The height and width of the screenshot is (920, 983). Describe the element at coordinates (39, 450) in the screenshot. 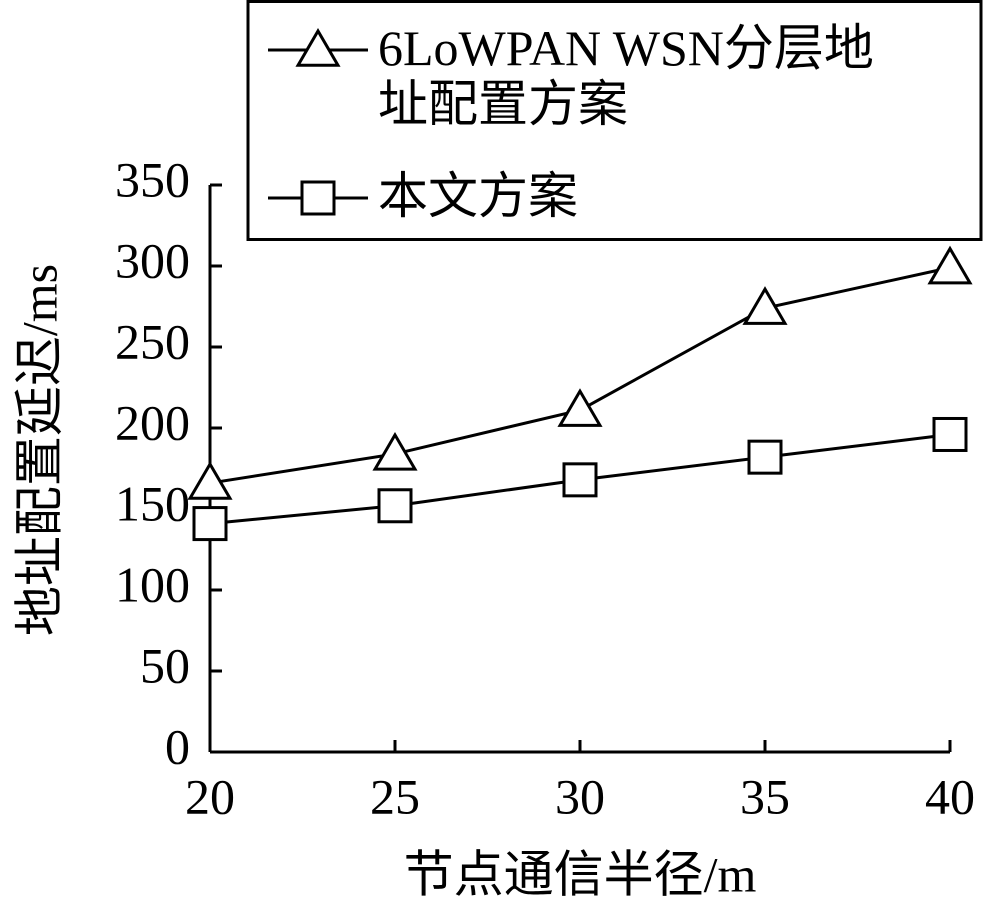

I see `y-axis-title: 地址配置延迟/ms` at that location.